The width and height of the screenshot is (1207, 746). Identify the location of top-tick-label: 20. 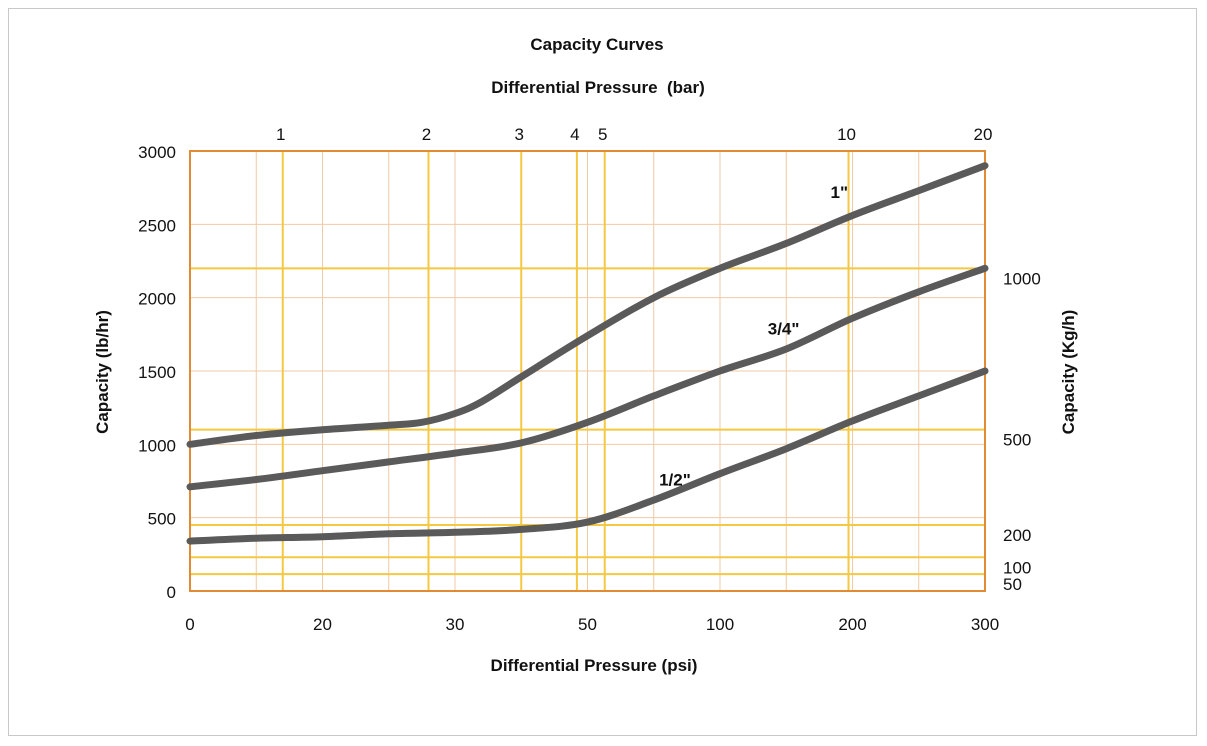
(983, 134).